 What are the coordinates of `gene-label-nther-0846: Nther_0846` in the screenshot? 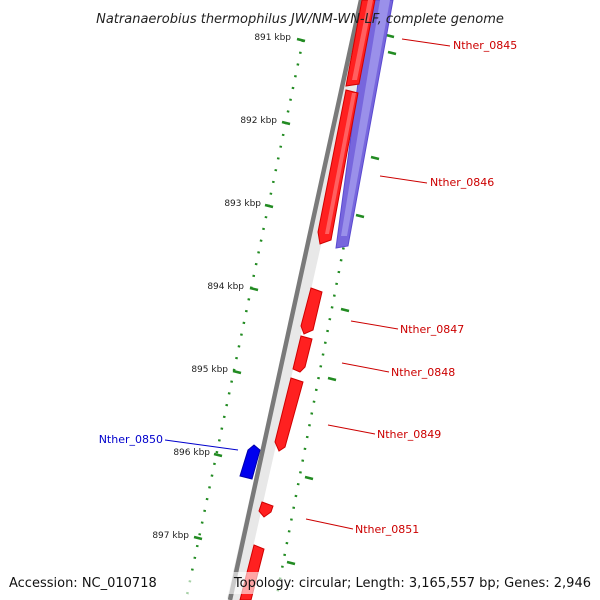 It's located at (462, 182).